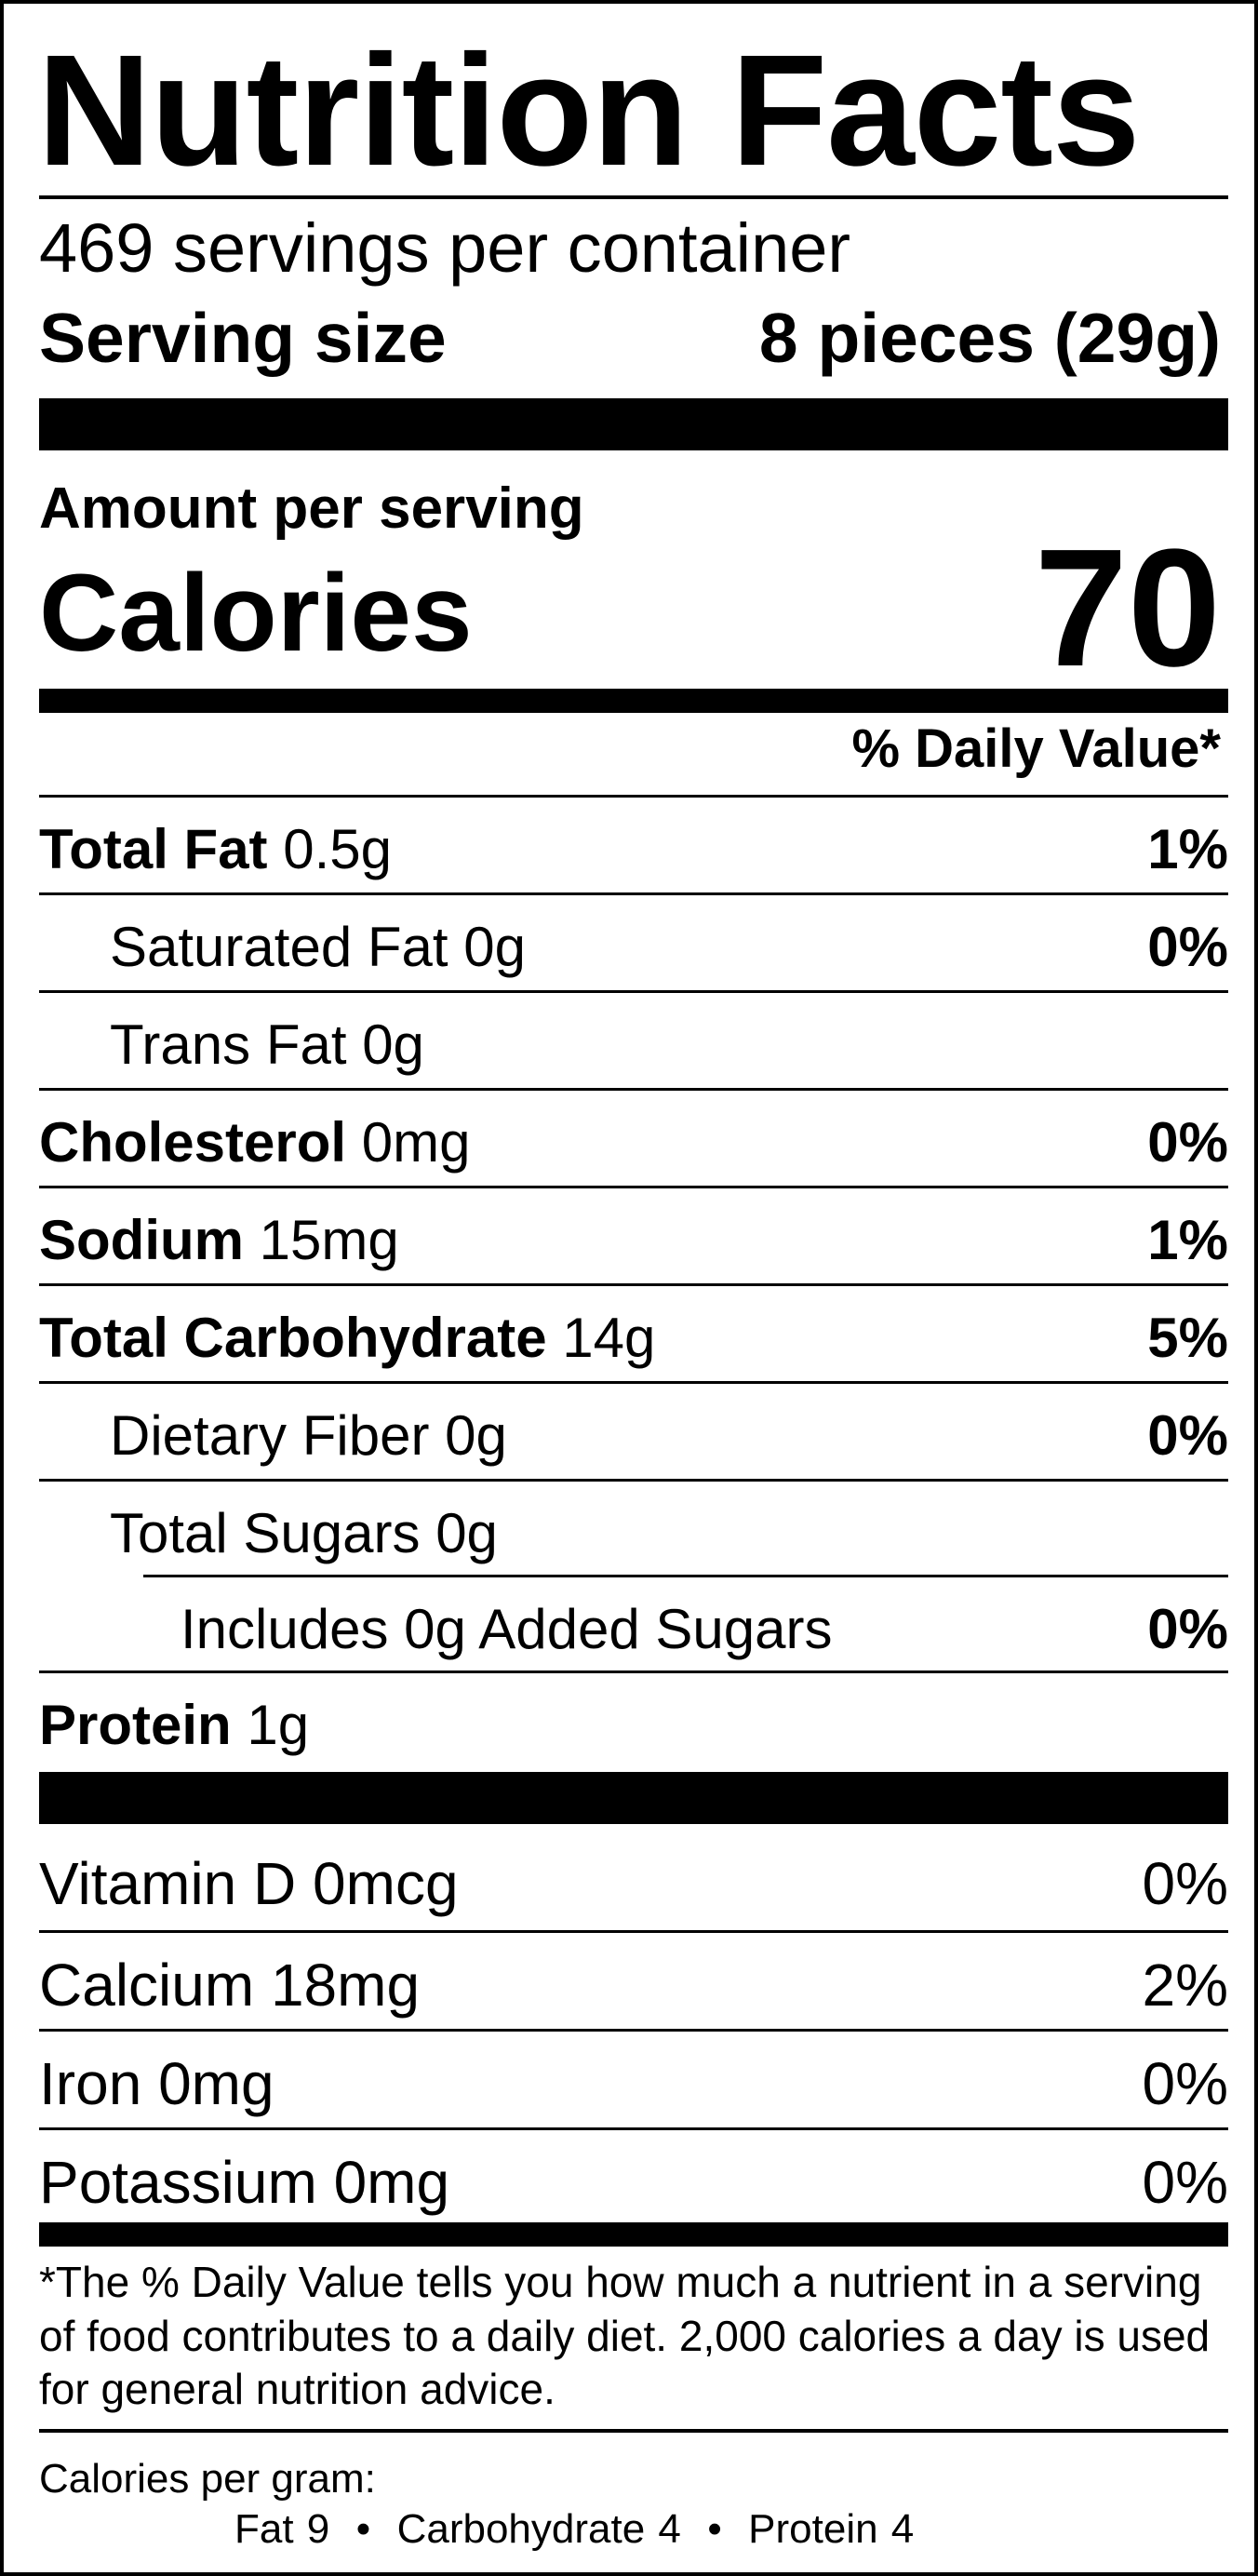  What do you see at coordinates (634, 1236) in the screenshot?
I see `nutrient-row-sodium: Sodium 15mg 1%` at bounding box center [634, 1236].